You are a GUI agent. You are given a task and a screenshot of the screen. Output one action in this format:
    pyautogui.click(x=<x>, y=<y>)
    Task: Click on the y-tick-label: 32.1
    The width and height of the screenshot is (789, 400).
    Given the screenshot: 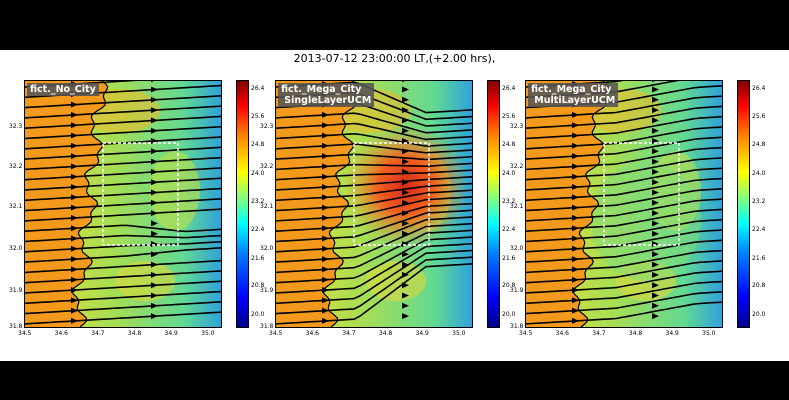 What is the action you would take?
    pyautogui.click(x=267, y=206)
    